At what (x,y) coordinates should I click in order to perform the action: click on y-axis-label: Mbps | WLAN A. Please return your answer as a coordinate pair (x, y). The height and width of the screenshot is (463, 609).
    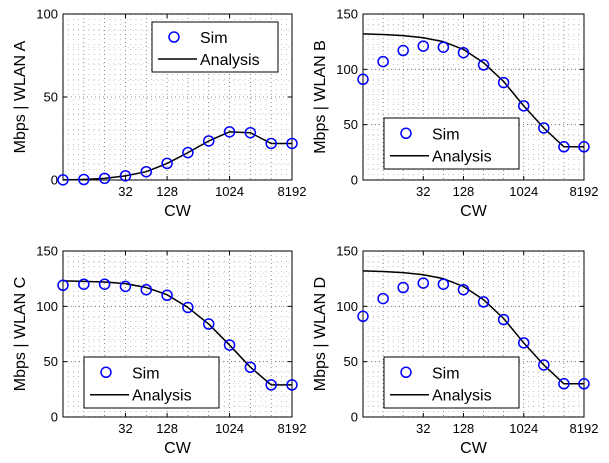
    Looking at the image, I should click on (20, 96).